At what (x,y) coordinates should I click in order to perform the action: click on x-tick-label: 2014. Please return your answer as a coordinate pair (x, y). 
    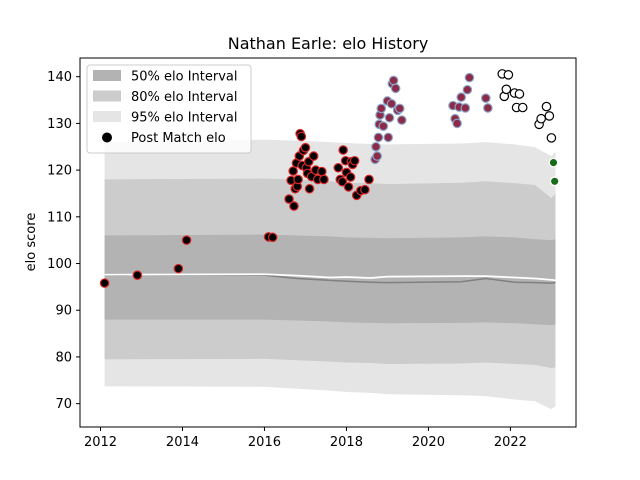
    Looking at the image, I should click on (182, 442).